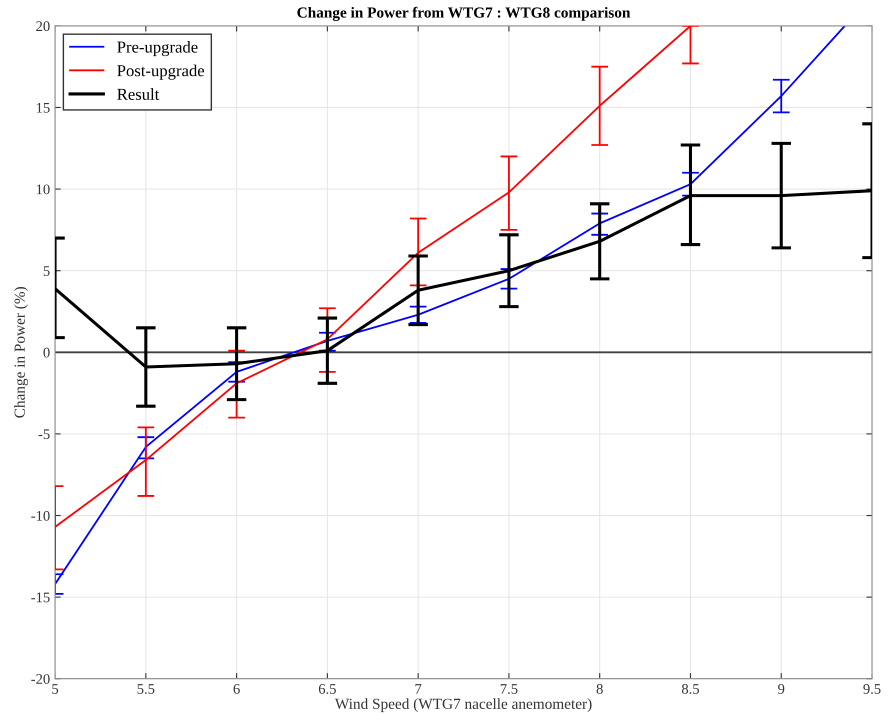 The image size is (888, 719). I want to click on x-tick-label: 6, so click(237, 689).